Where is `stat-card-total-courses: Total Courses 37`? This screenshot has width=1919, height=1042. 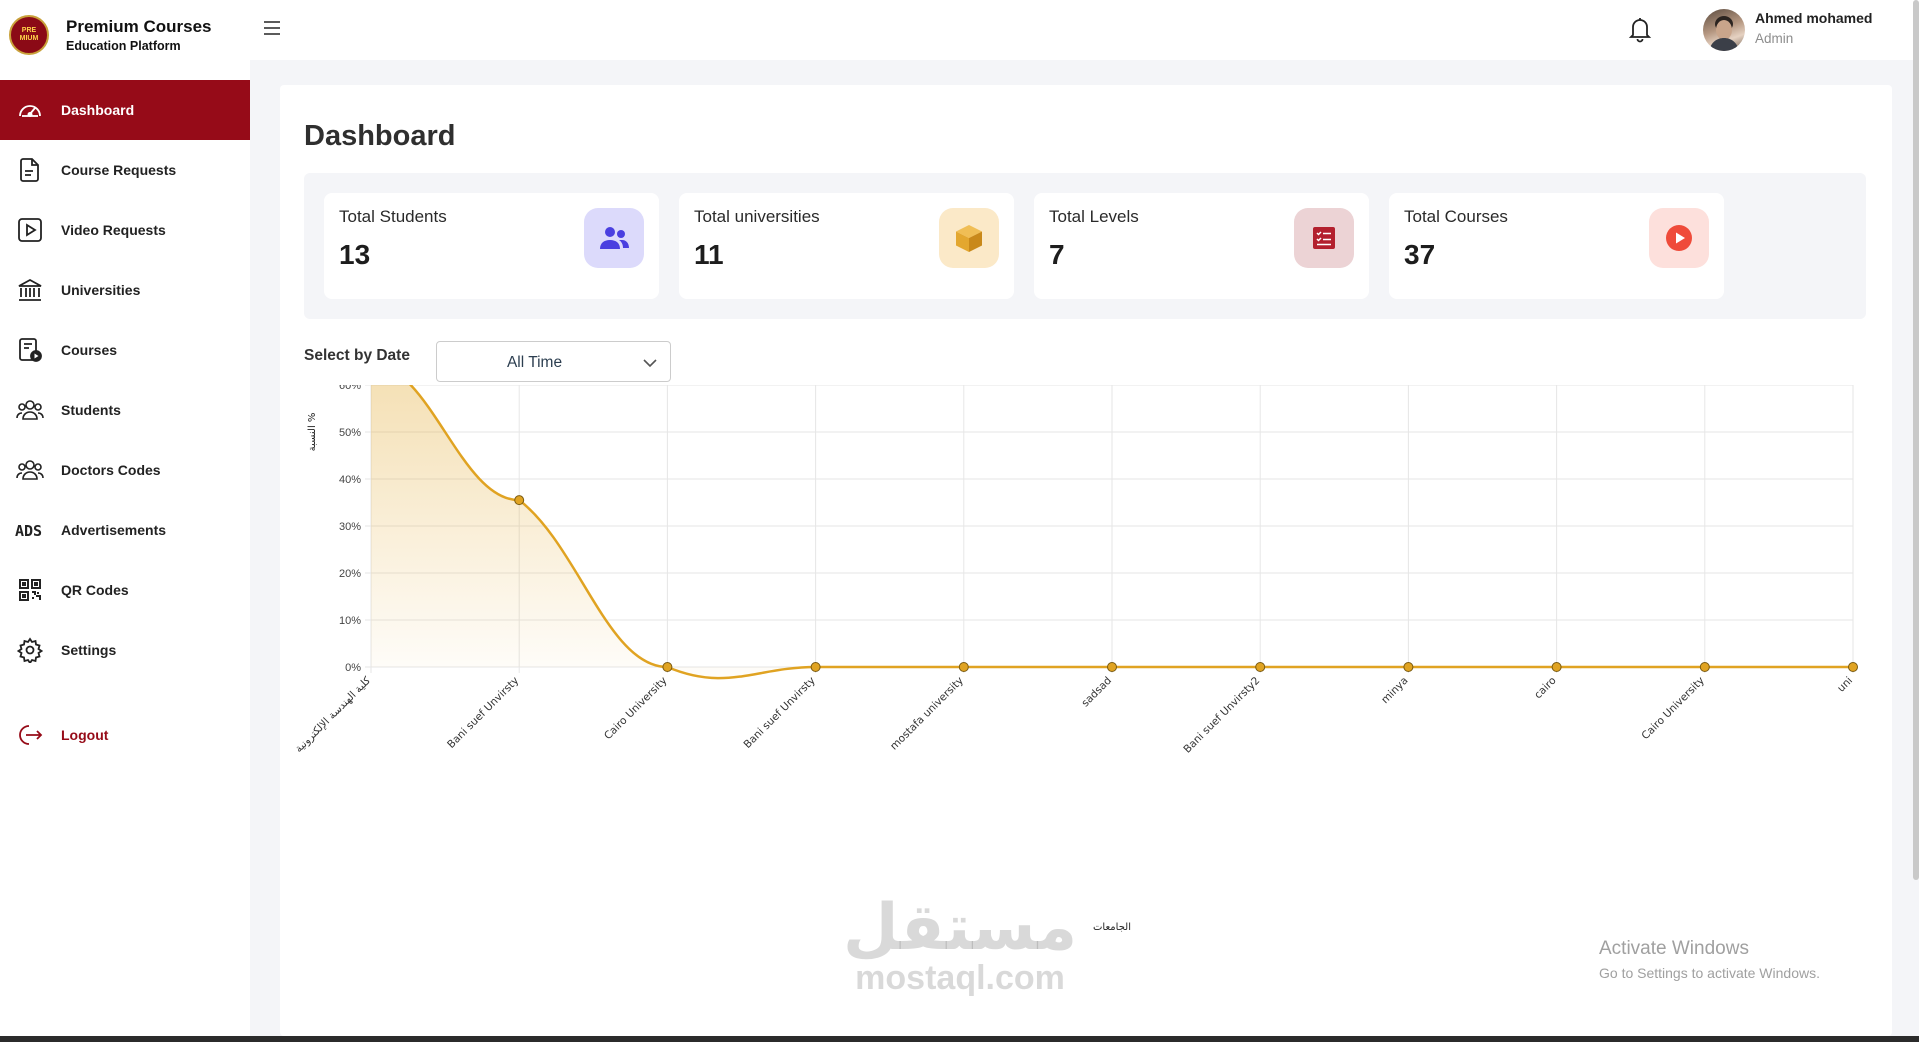
stat-card-total-courses: Total Courses 37 is located at coordinates (1556, 246).